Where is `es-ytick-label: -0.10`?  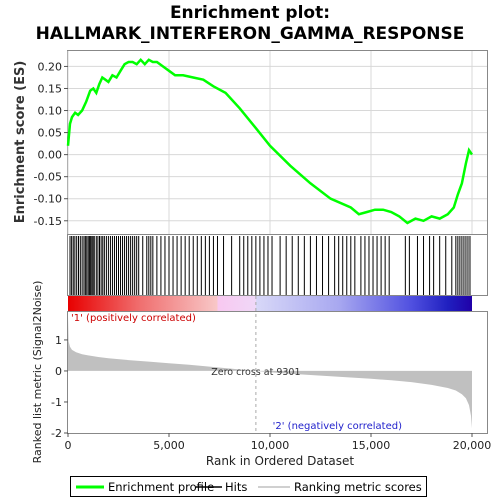
es-ytick-label: -0.10 is located at coordinates (48, 199).